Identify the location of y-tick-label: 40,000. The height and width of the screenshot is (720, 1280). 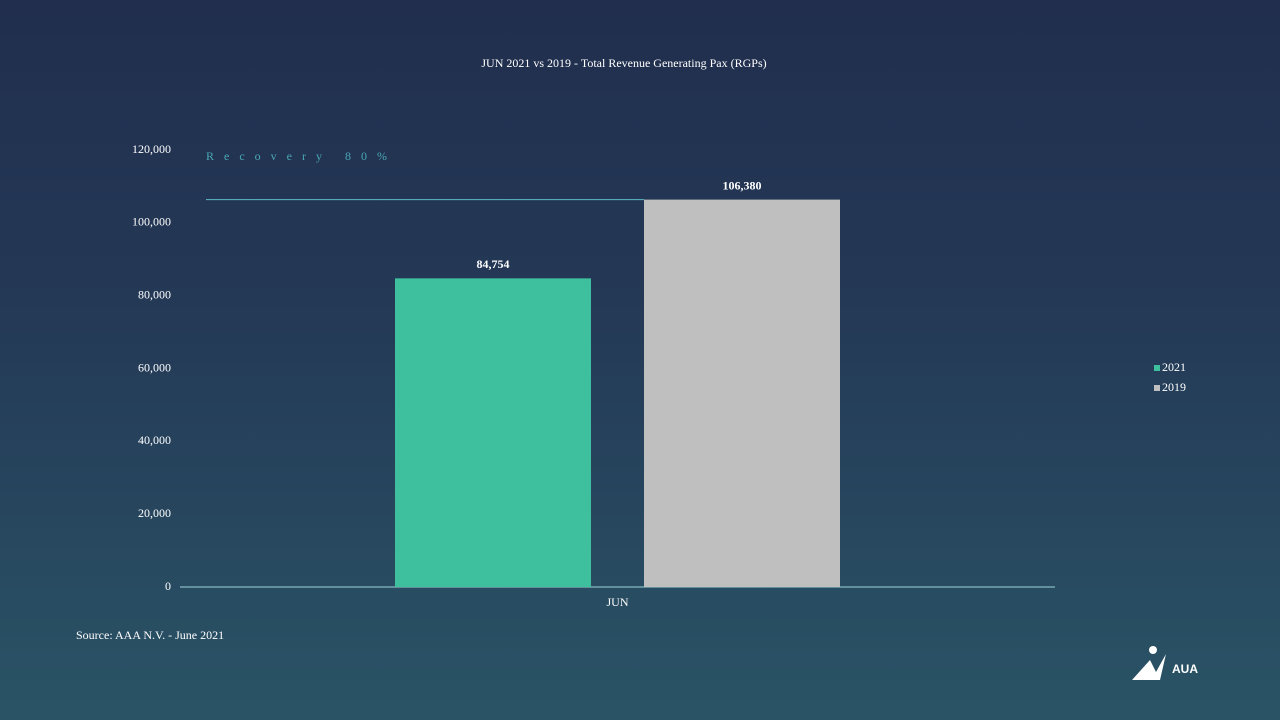
(154, 440).